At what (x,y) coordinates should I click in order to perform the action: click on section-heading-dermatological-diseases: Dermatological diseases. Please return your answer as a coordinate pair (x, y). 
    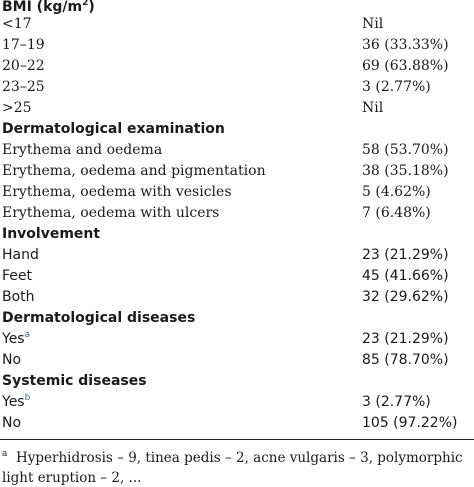
    Looking at the image, I should click on (99, 318).